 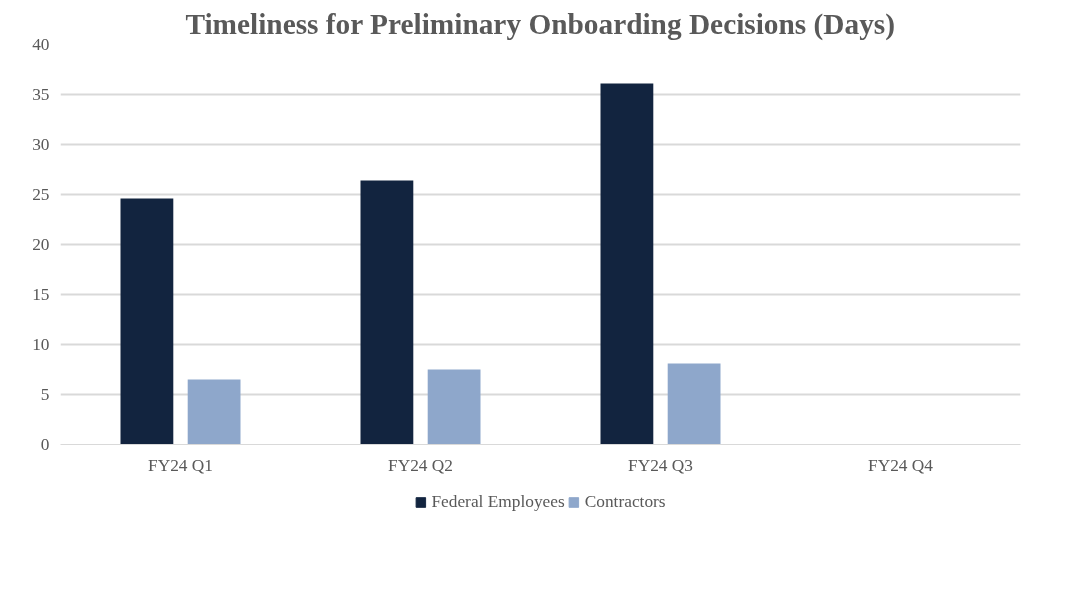 I want to click on y-tick-label: 0, so click(x=45, y=444).